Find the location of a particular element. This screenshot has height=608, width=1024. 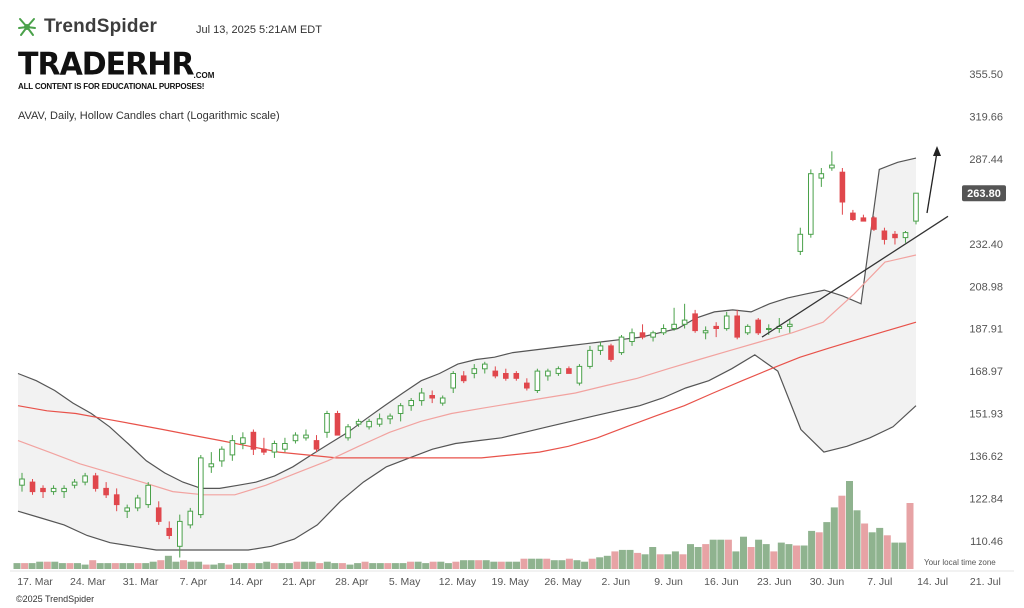

x-tick-label: 30. Jun is located at coordinates (827, 582).